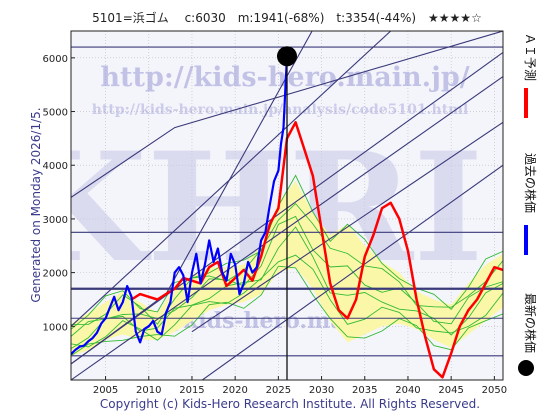 This screenshot has height=420, width=560. Describe the element at coordinates (494, 390) in the screenshot. I see `x-tick-label: 2050` at that location.